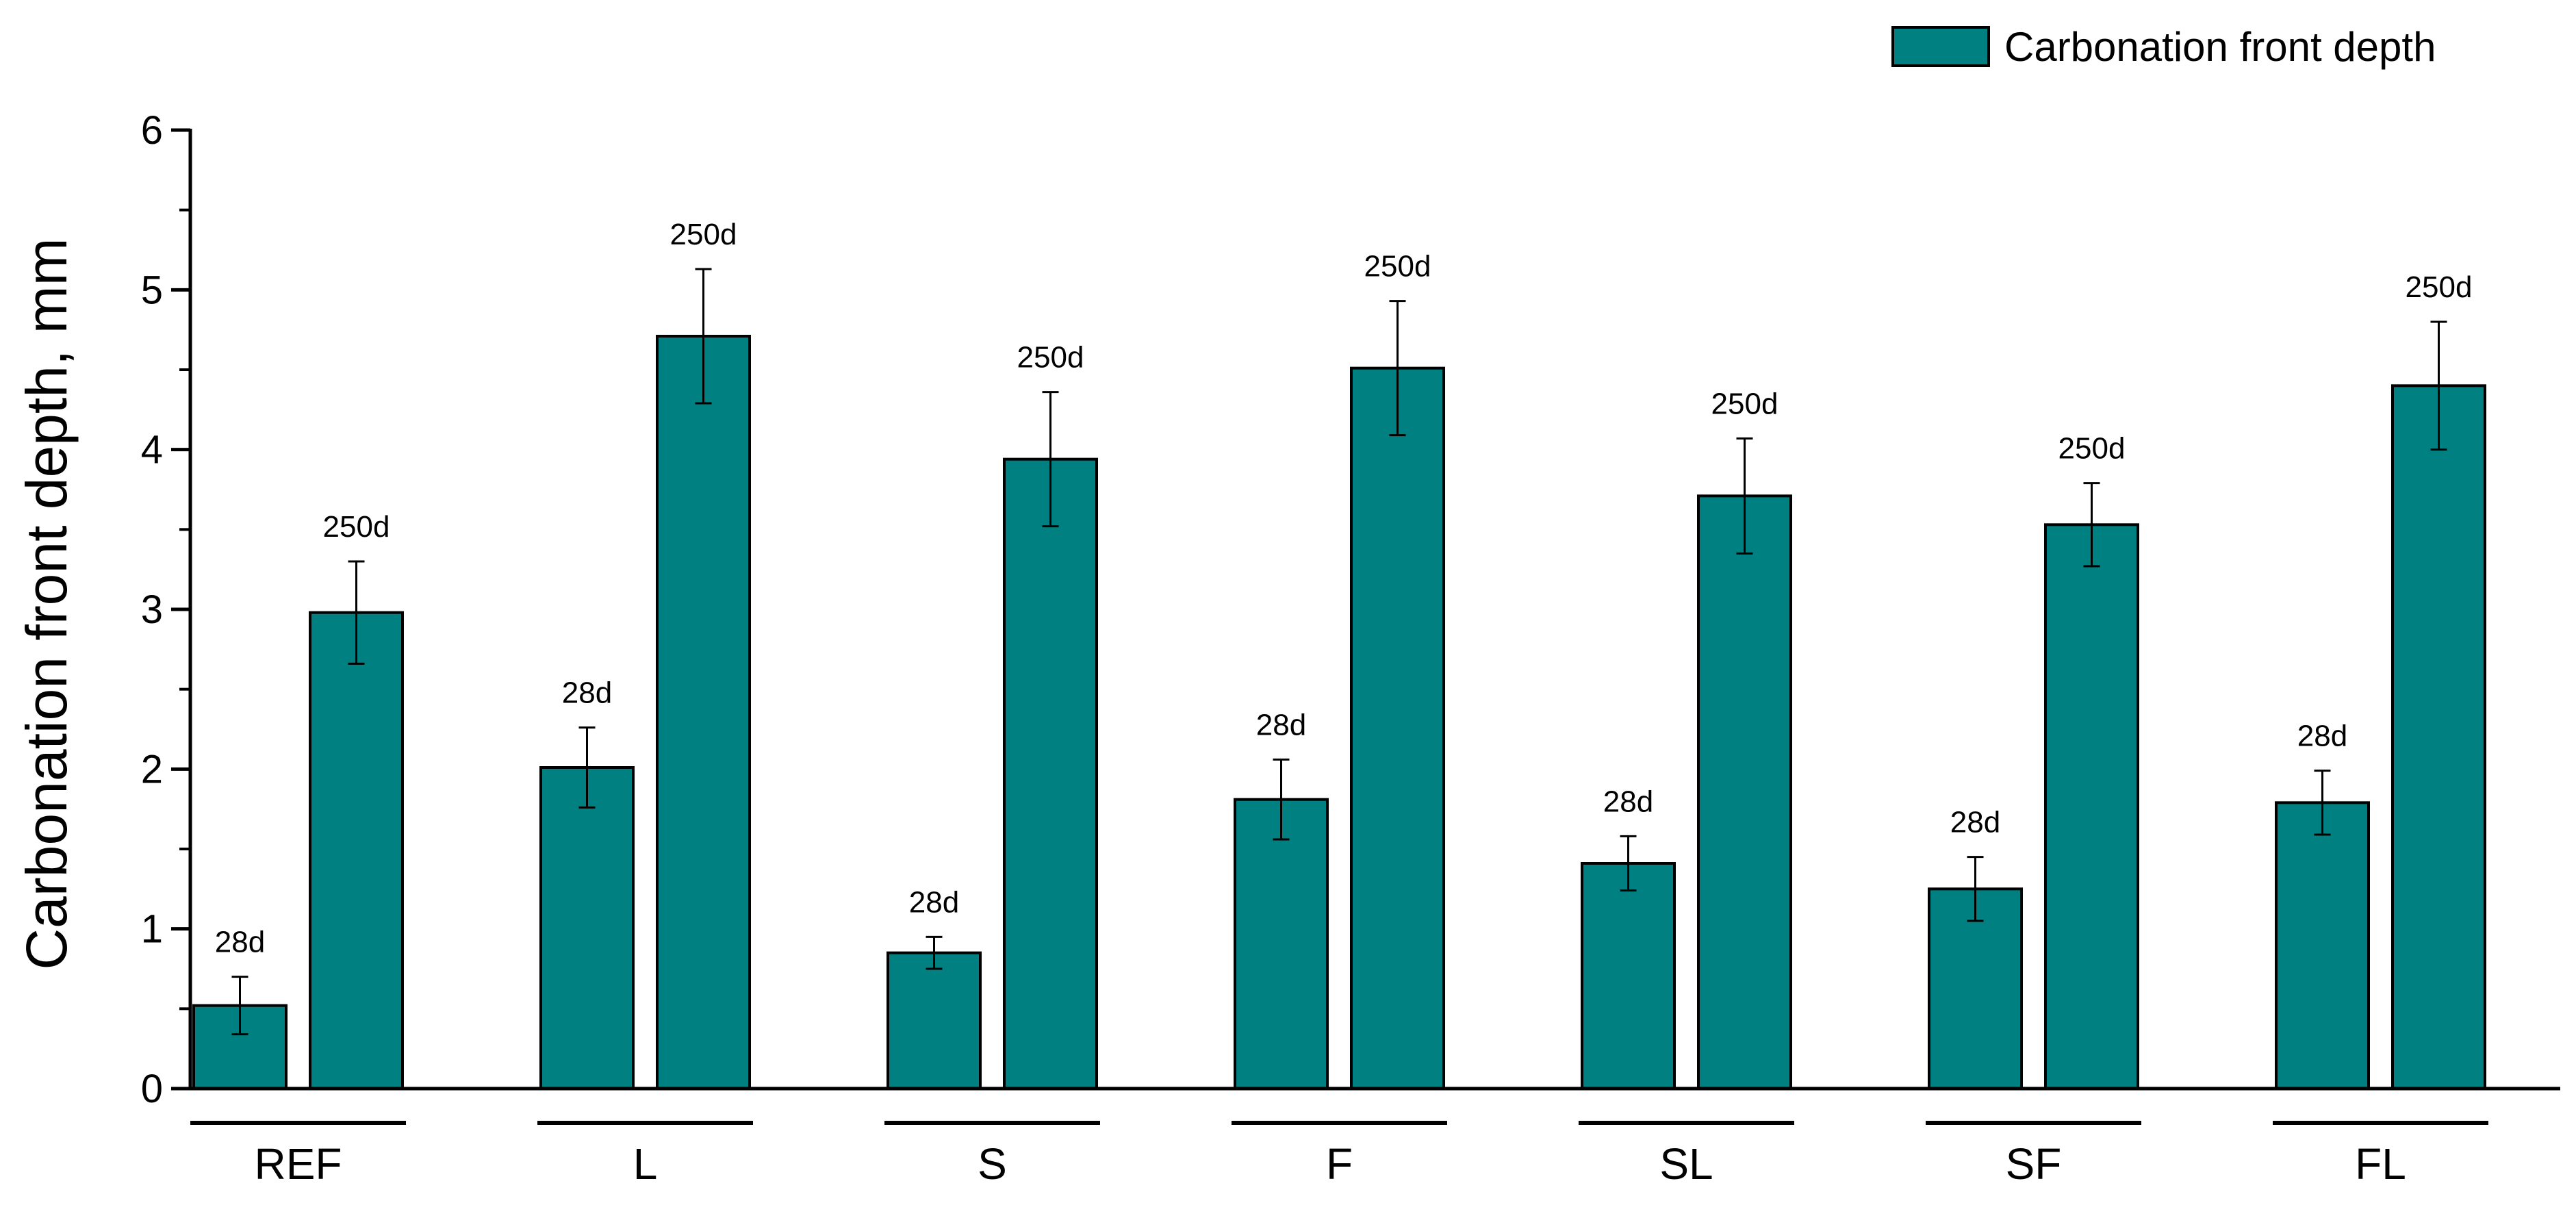  Describe the element at coordinates (2380, 1164) in the screenshot. I see `x-category-label: FL` at that location.